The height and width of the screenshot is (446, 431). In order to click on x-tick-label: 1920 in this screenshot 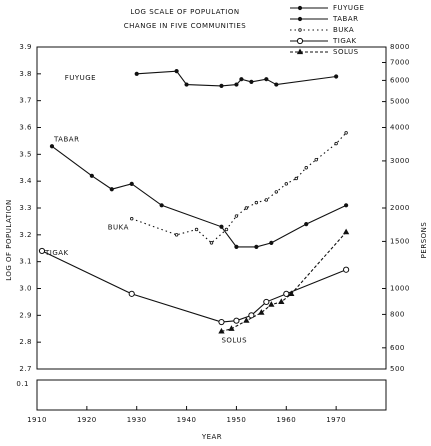, I will do `click(87, 420)`.